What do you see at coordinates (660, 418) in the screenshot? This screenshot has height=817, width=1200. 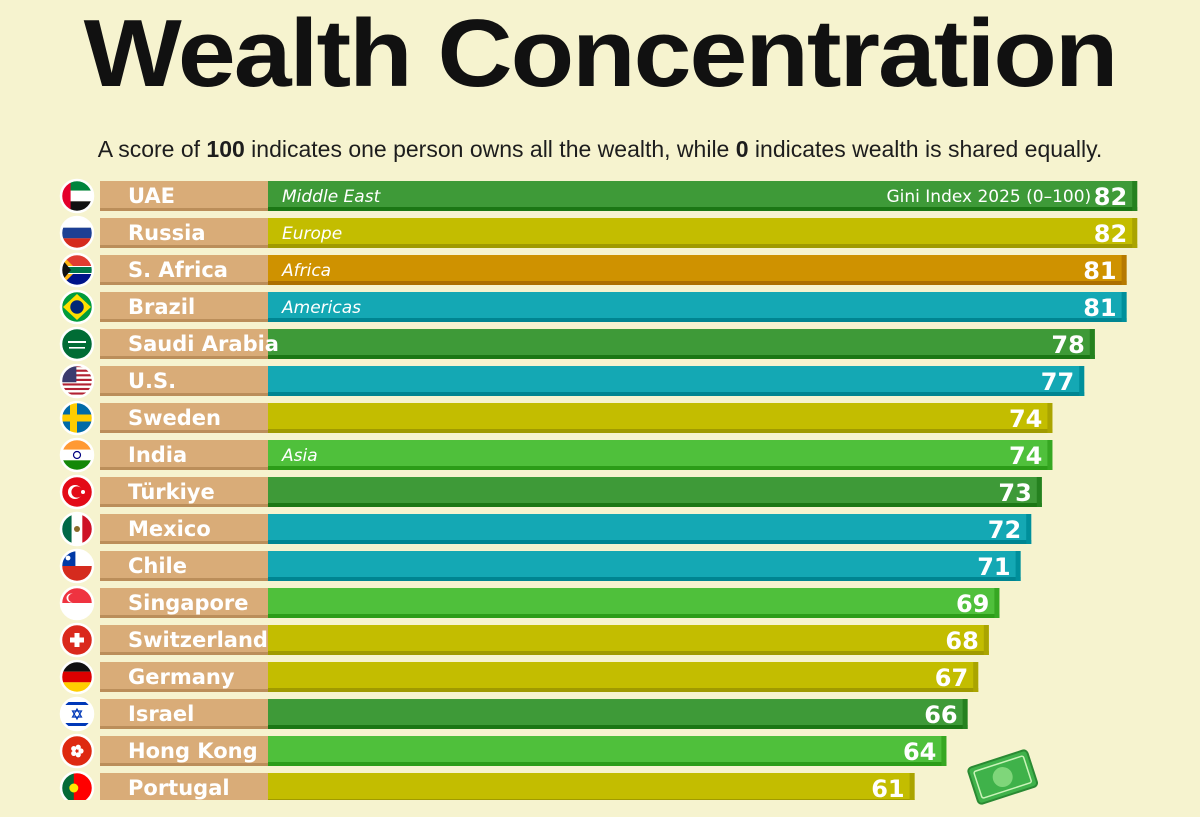 I see `bar-sweden` at bounding box center [660, 418].